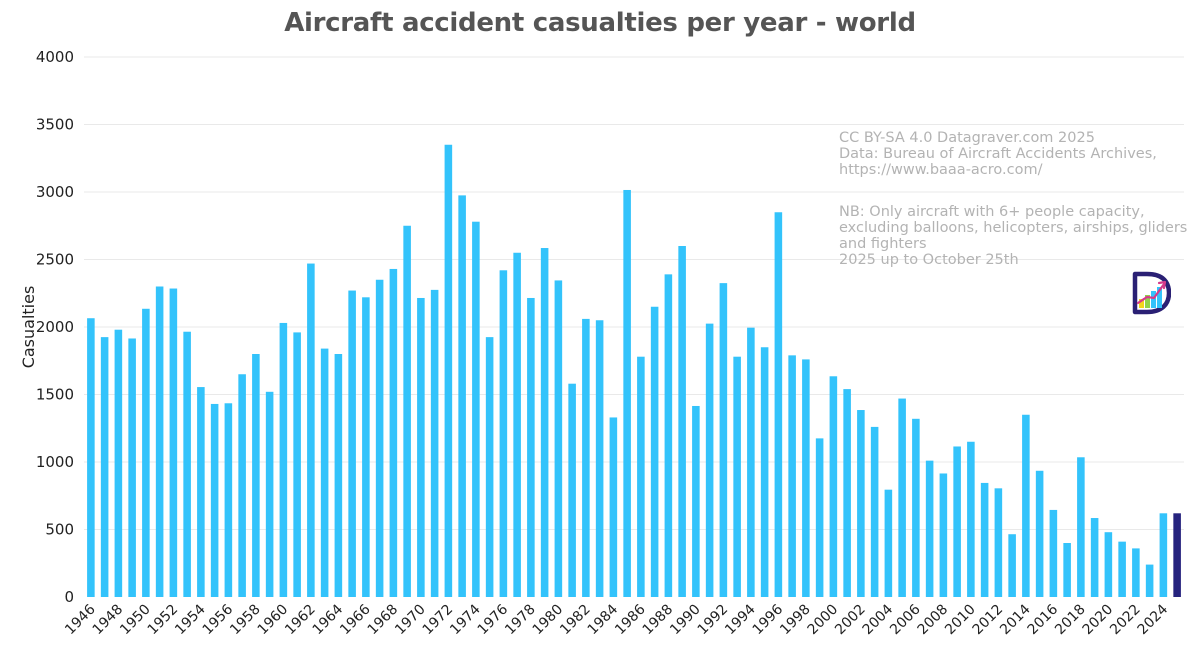 This screenshot has height=653, width=1200. I want to click on x-tick-label: 1992, so click(713, 620).